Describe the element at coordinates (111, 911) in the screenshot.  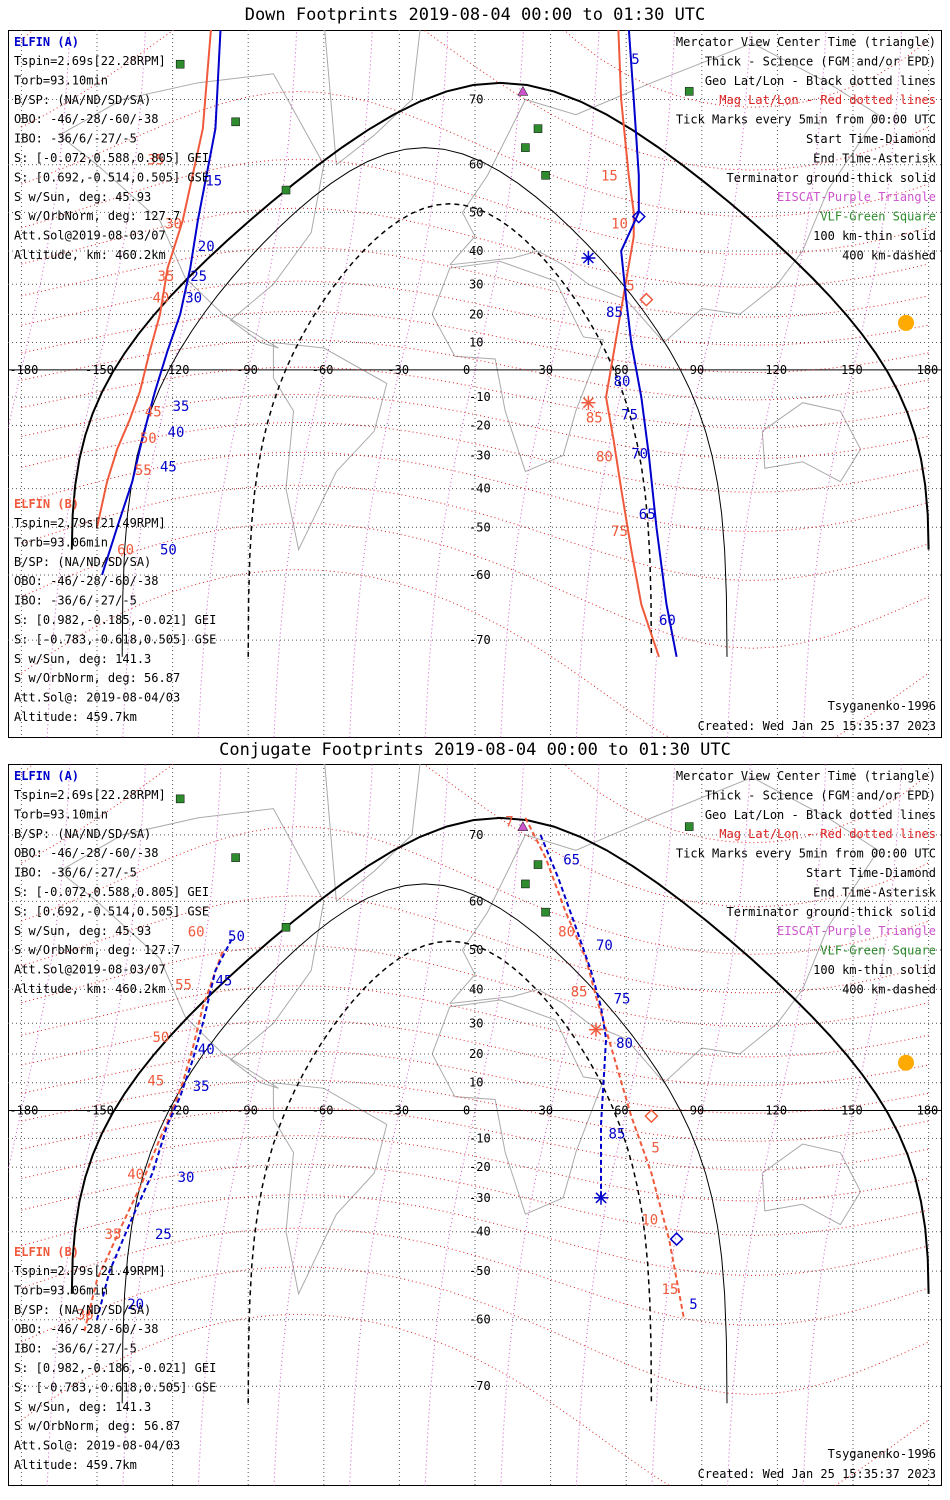
I see `elfin-a-info-line: S: [0.692,-0.514,0.505] GSE` at that location.